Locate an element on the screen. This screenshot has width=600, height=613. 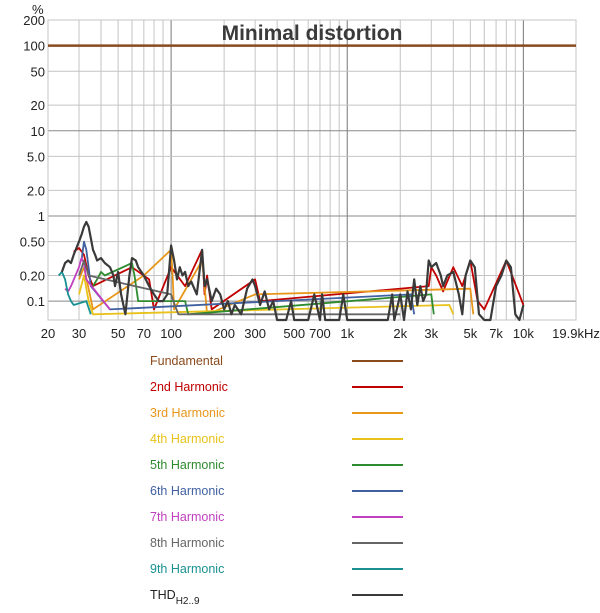
legend-label: THDH2..9 is located at coordinates (175, 597).